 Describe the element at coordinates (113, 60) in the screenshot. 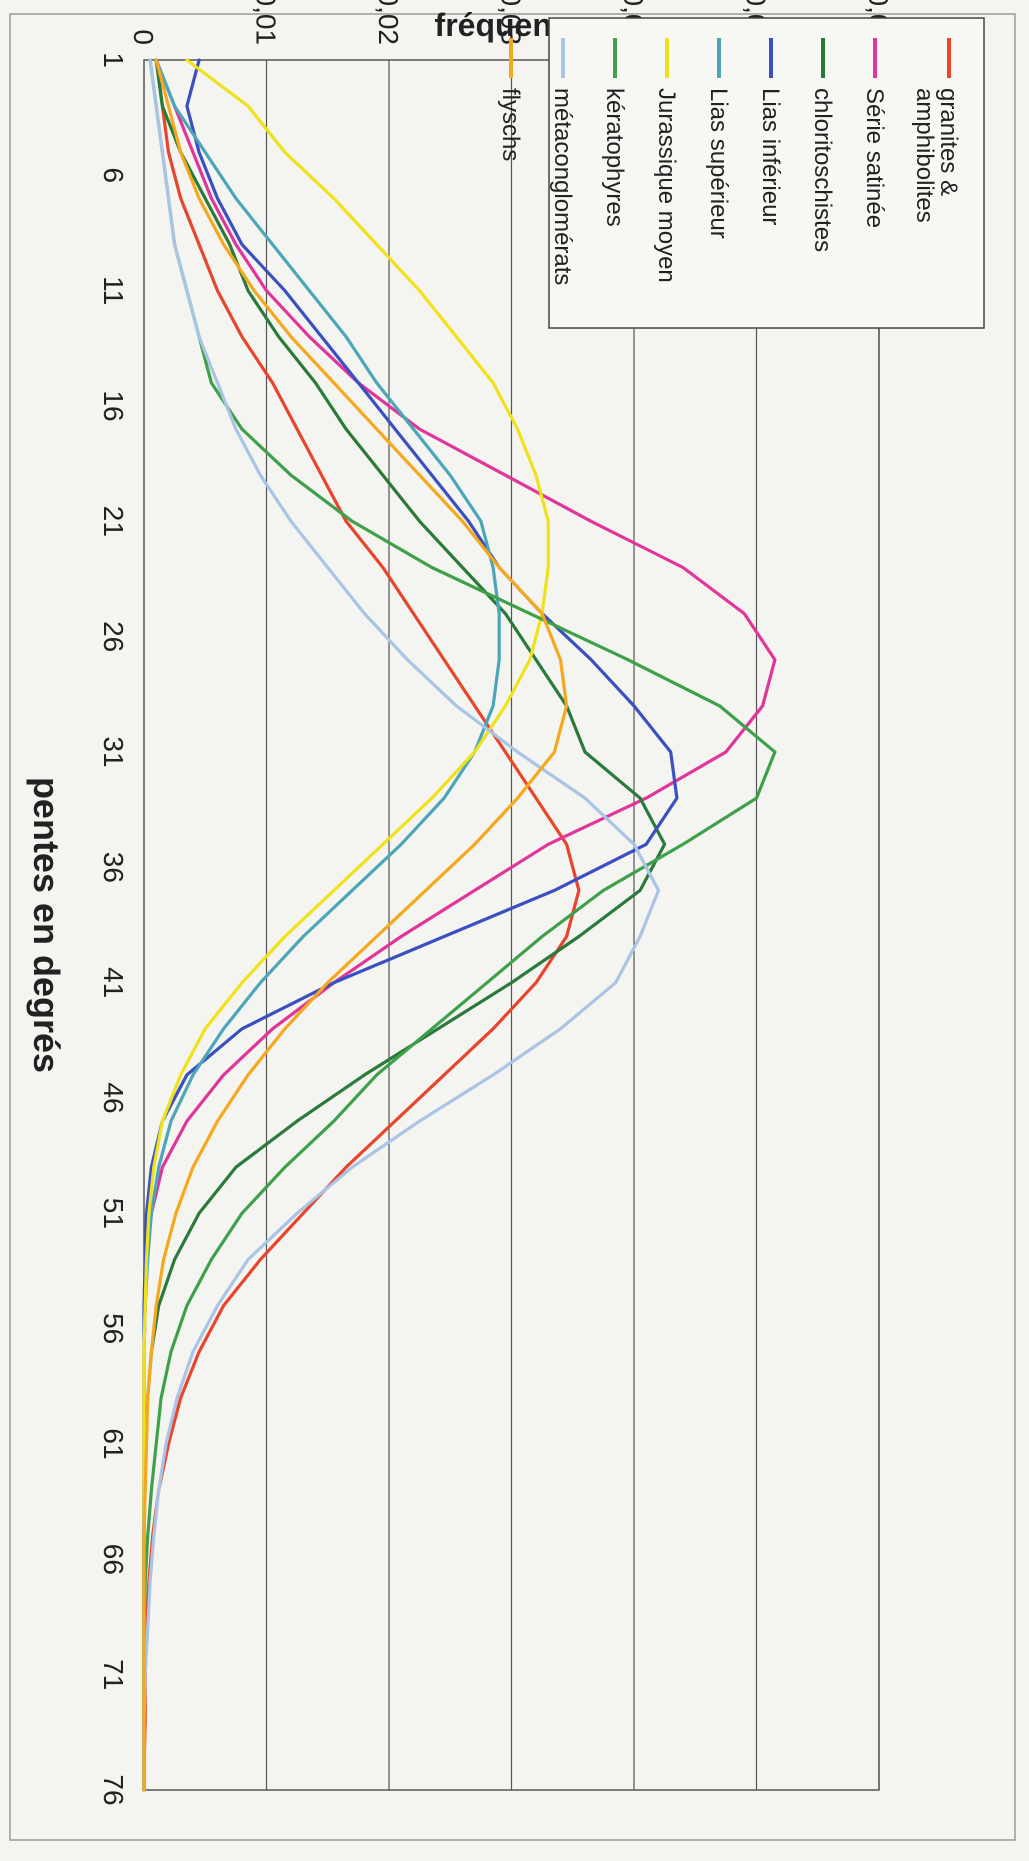

I see `x-tick-label: 1` at that location.